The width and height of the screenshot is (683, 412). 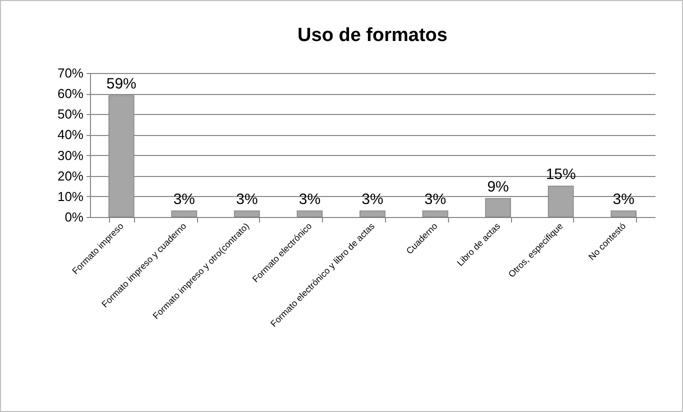 What do you see at coordinates (70, 196) in the screenshot?
I see `y-tick-label: 10%` at bounding box center [70, 196].